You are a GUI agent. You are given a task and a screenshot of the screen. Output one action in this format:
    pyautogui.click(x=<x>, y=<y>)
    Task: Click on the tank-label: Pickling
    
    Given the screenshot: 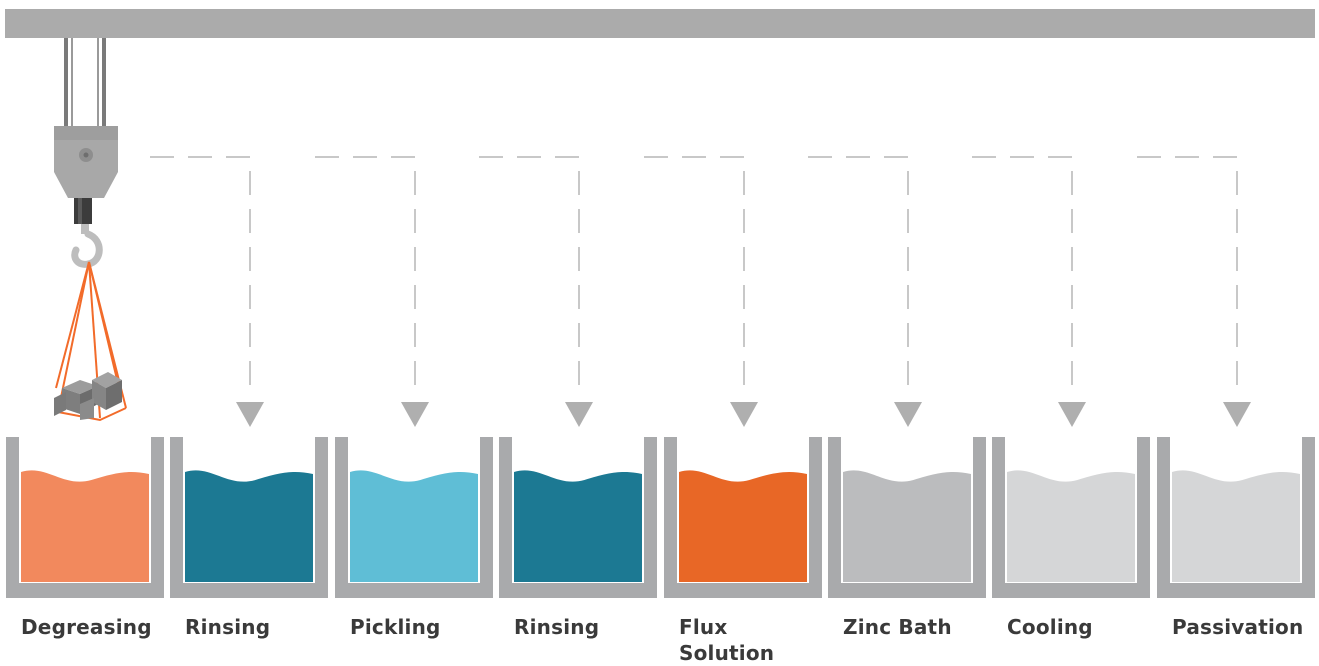 What is the action you would take?
    pyautogui.click(x=425, y=627)
    